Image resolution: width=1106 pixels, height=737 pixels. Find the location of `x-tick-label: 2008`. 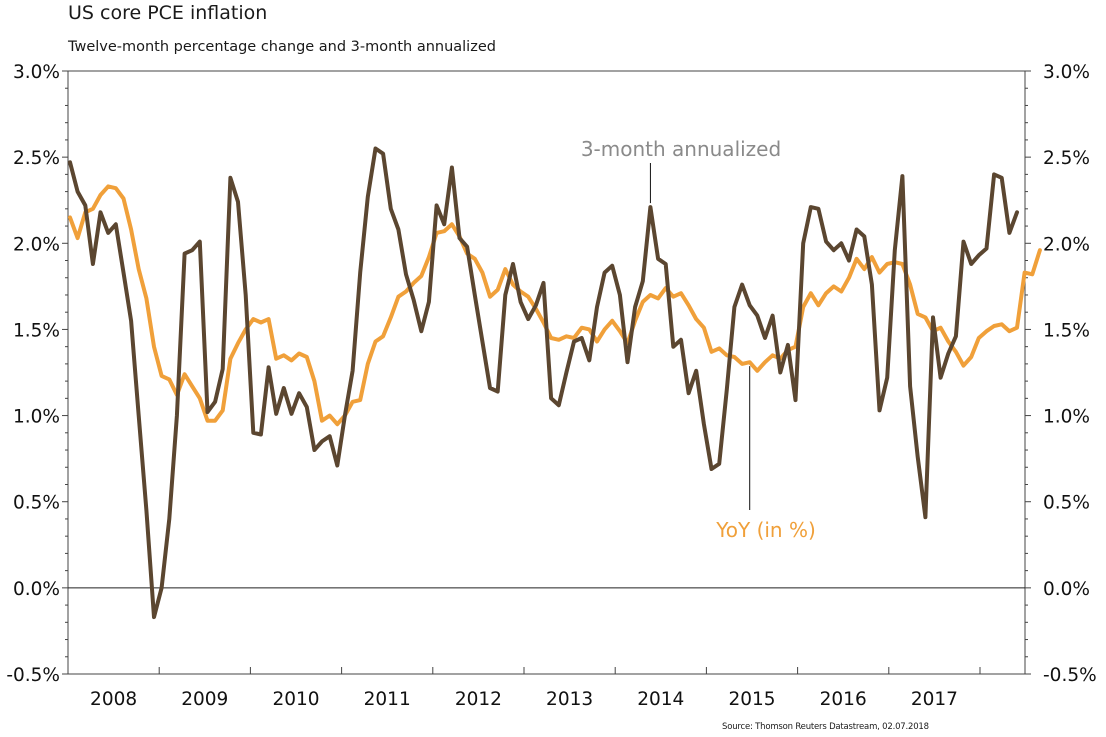

x-tick-label: 2008 is located at coordinates (113, 699).